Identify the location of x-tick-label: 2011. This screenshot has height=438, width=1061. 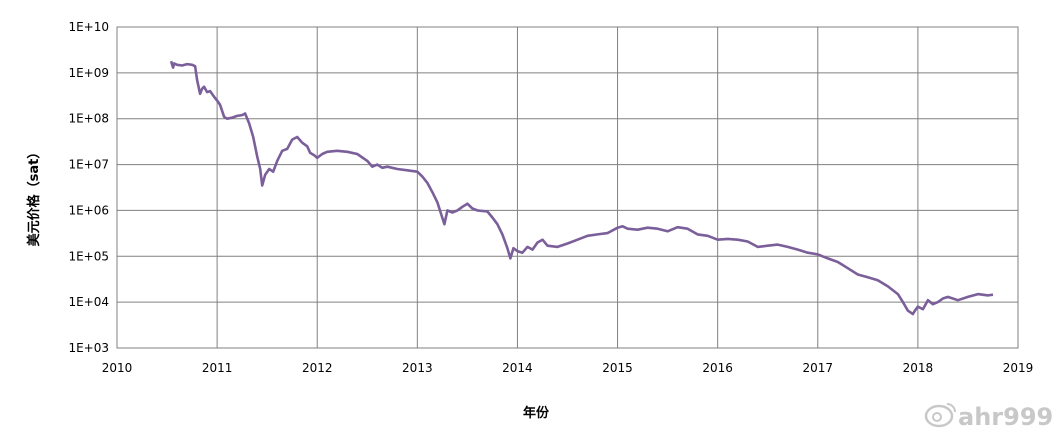
(217, 368).